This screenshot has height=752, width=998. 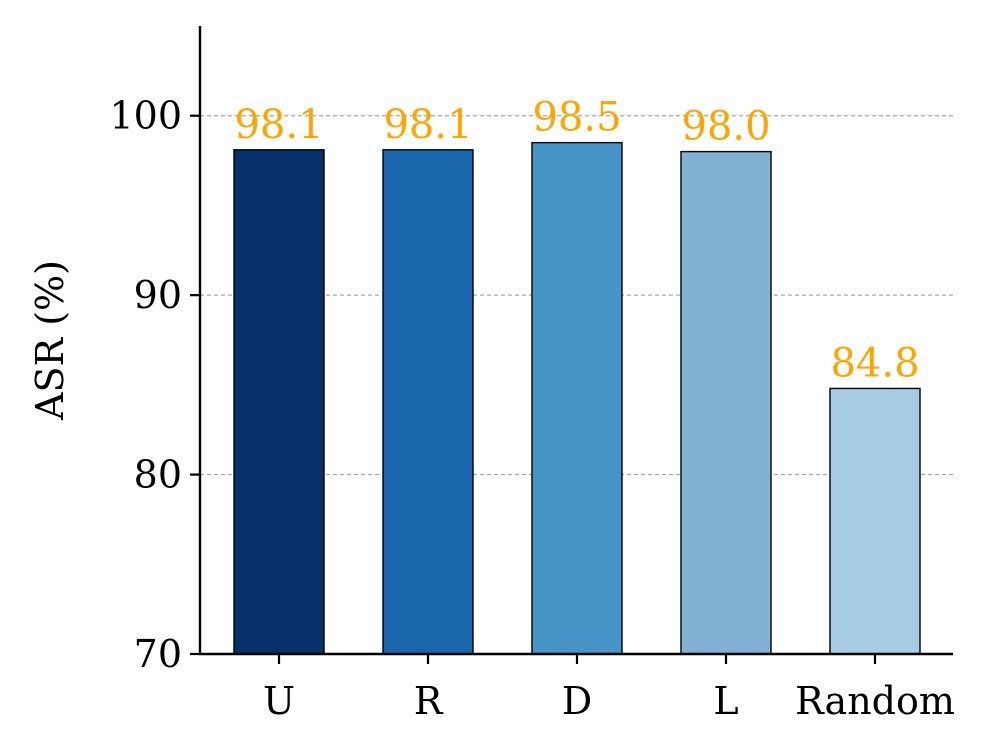 I want to click on x-tick-label: D, so click(x=577, y=701).